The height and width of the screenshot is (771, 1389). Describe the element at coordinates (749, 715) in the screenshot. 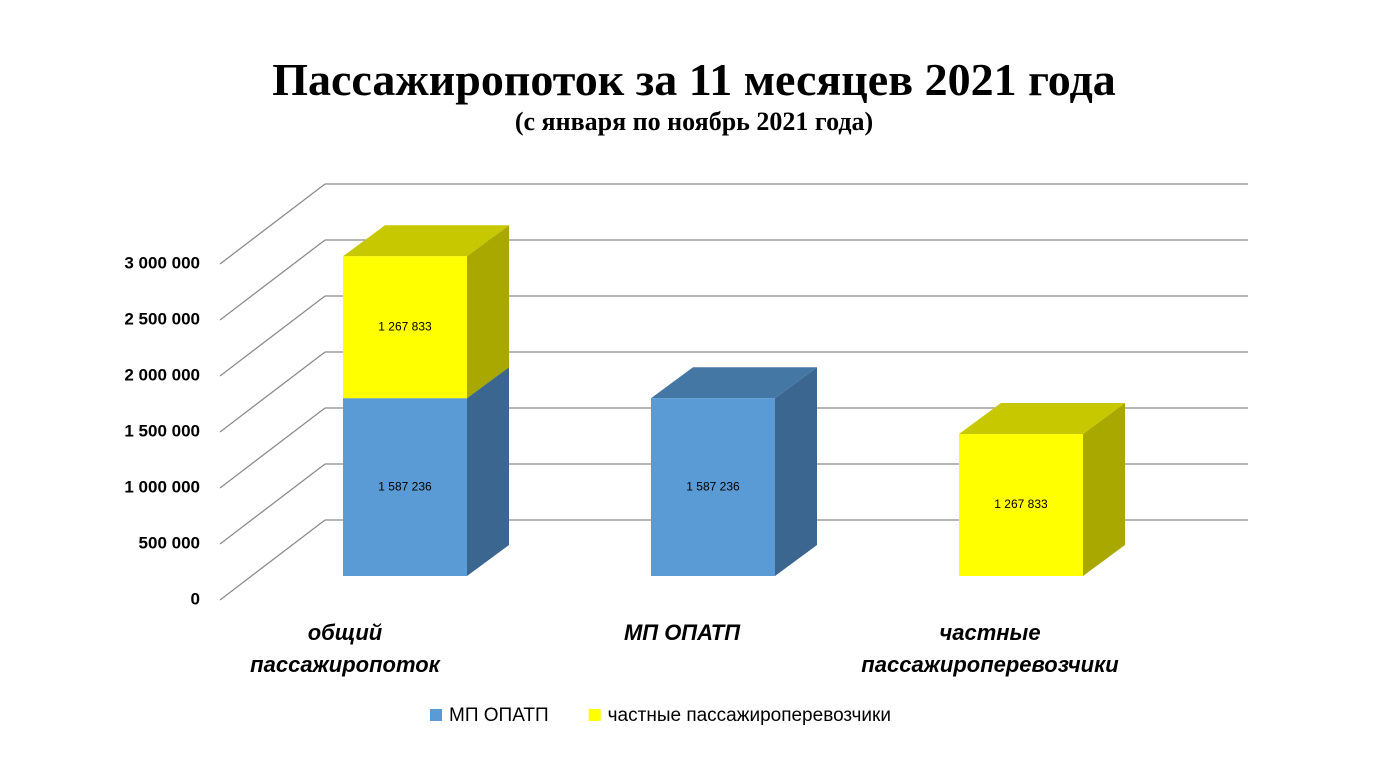

I see `legend-label: частные пассажироперевозчики` at that location.